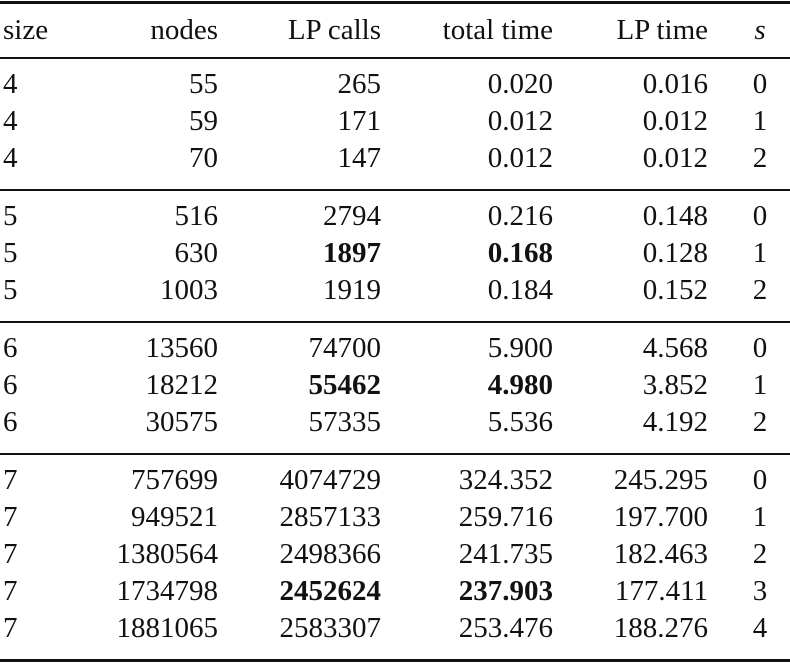 Image resolution: width=790 pixels, height=665 pixels. Describe the element at coordinates (352, 253) in the screenshot. I see `table-cell: 1897` at that location.